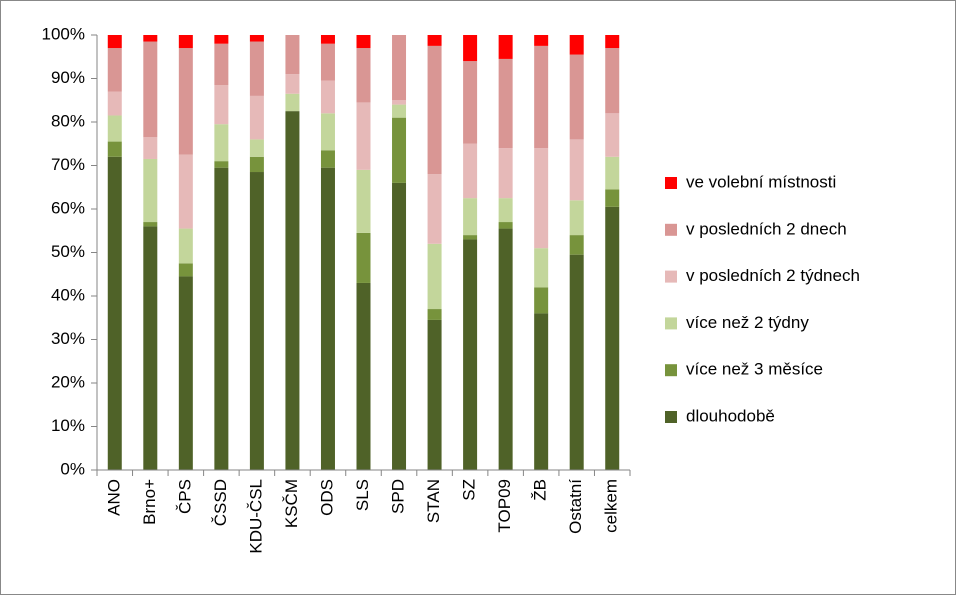 This screenshot has width=957, height=596. I want to click on x-tick-label: ODS, so click(326, 497).